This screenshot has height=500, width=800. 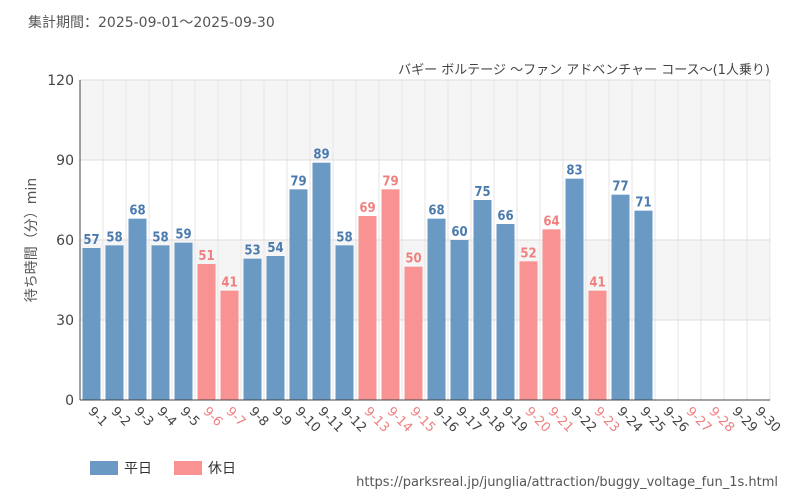 What do you see at coordinates (482, 192) in the screenshot?
I see `value-label-9-18: 75` at bounding box center [482, 192].